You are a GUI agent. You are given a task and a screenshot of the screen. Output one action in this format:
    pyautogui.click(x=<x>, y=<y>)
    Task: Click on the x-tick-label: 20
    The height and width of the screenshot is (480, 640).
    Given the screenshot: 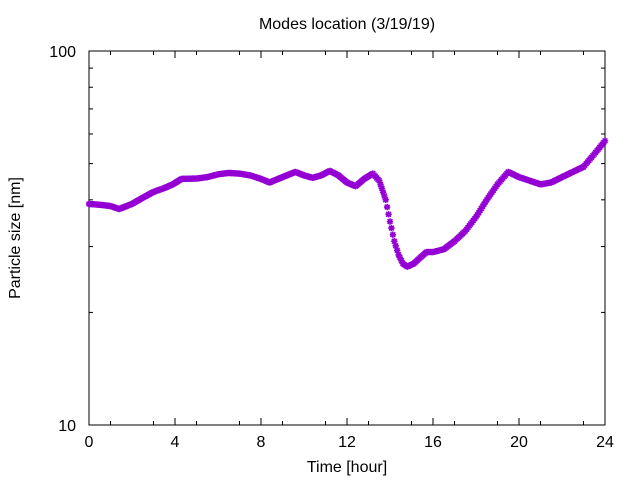 What is the action you would take?
    pyautogui.click(x=519, y=442)
    